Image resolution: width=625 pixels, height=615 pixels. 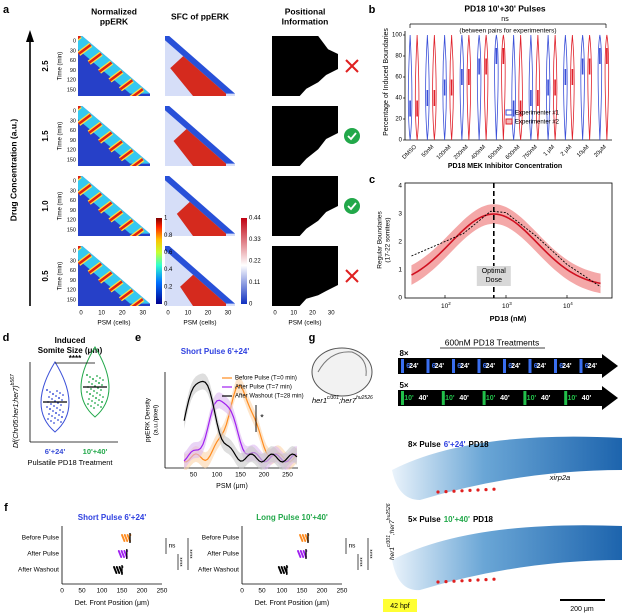 I want to click on confidence-band, so click(x=506, y=249).